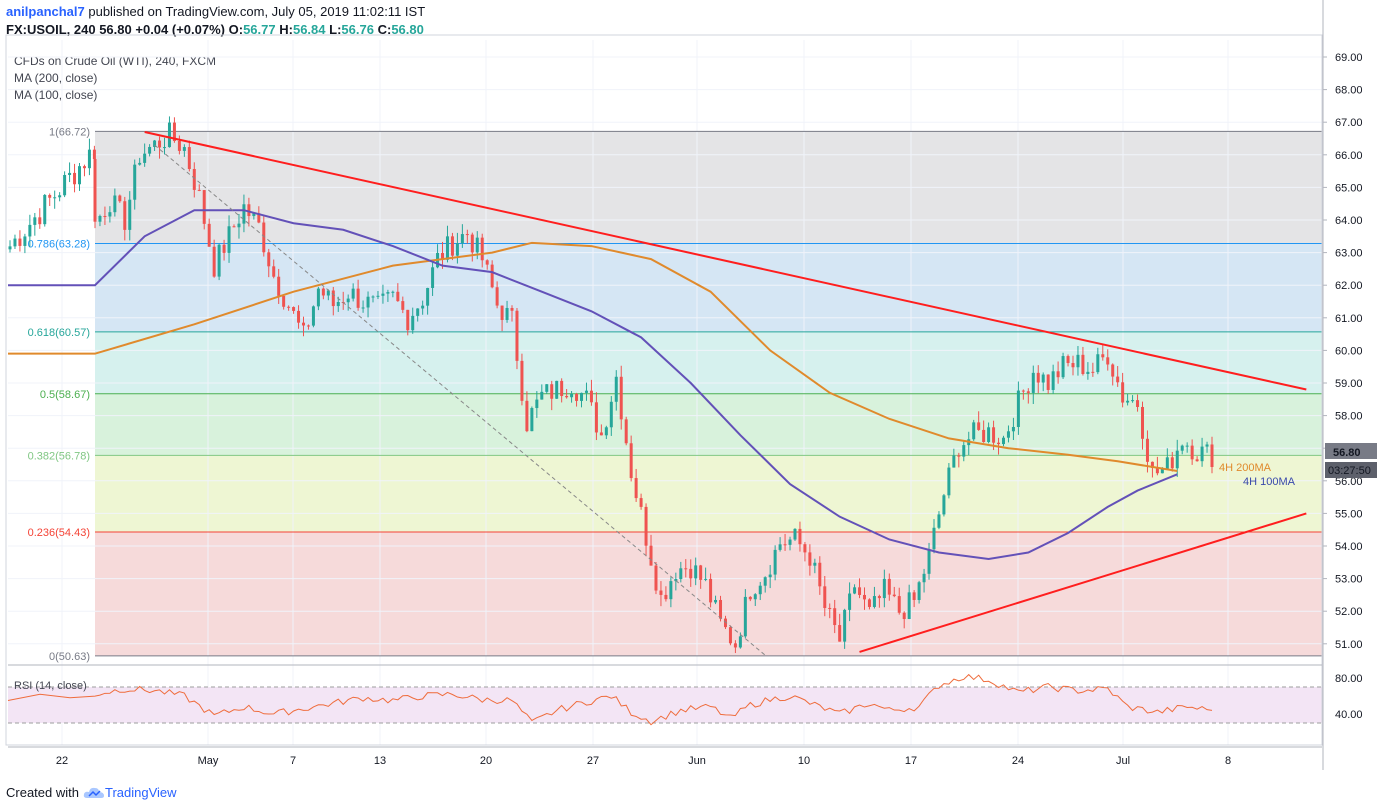 This screenshot has height=810, width=1380. What do you see at coordinates (56, 95) in the screenshot?
I see `legend-ma100: MA (100, close)` at bounding box center [56, 95].